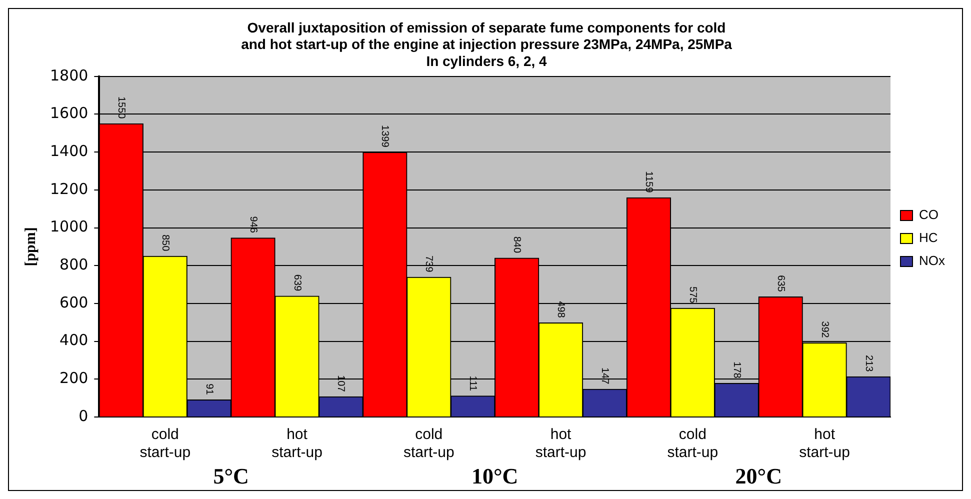 The width and height of the screenshot is (971, 499). Describe the element at coordinates (296, 283) in the screenshot. I see `data-label: 639` at that location.